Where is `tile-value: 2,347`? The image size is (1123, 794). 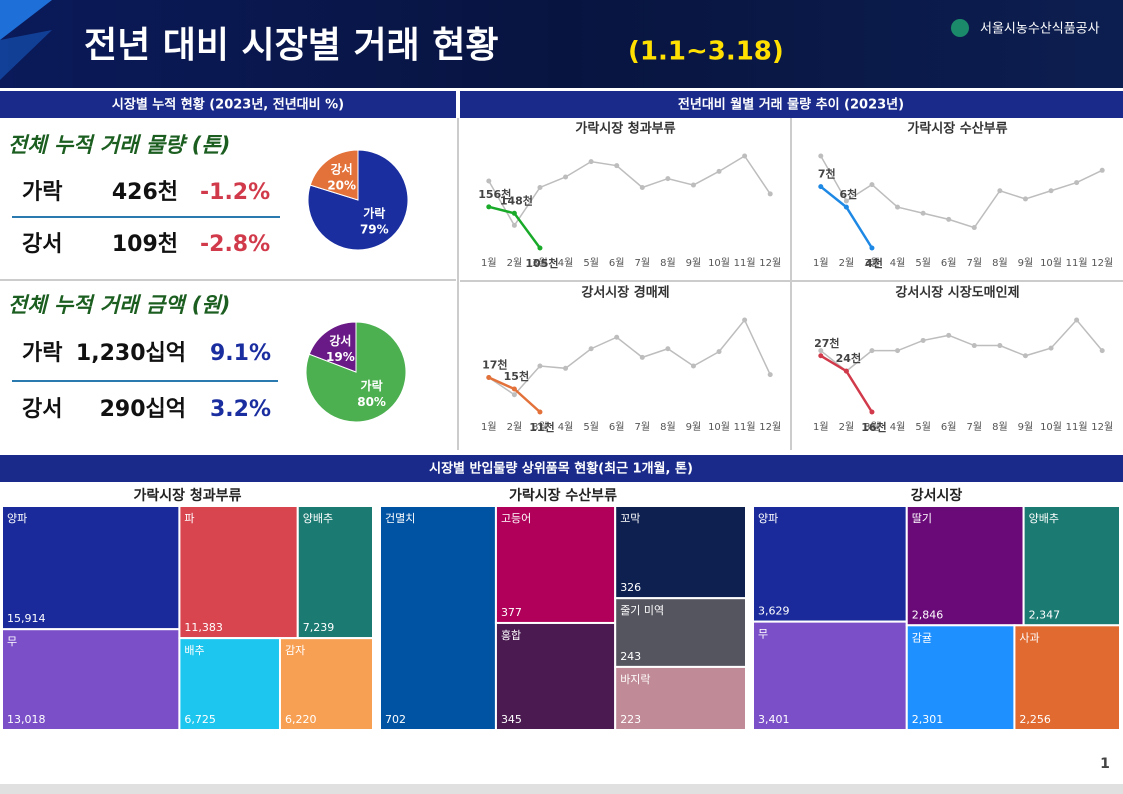
tile-value: 2,347 is located at coordinates (1045, 614).